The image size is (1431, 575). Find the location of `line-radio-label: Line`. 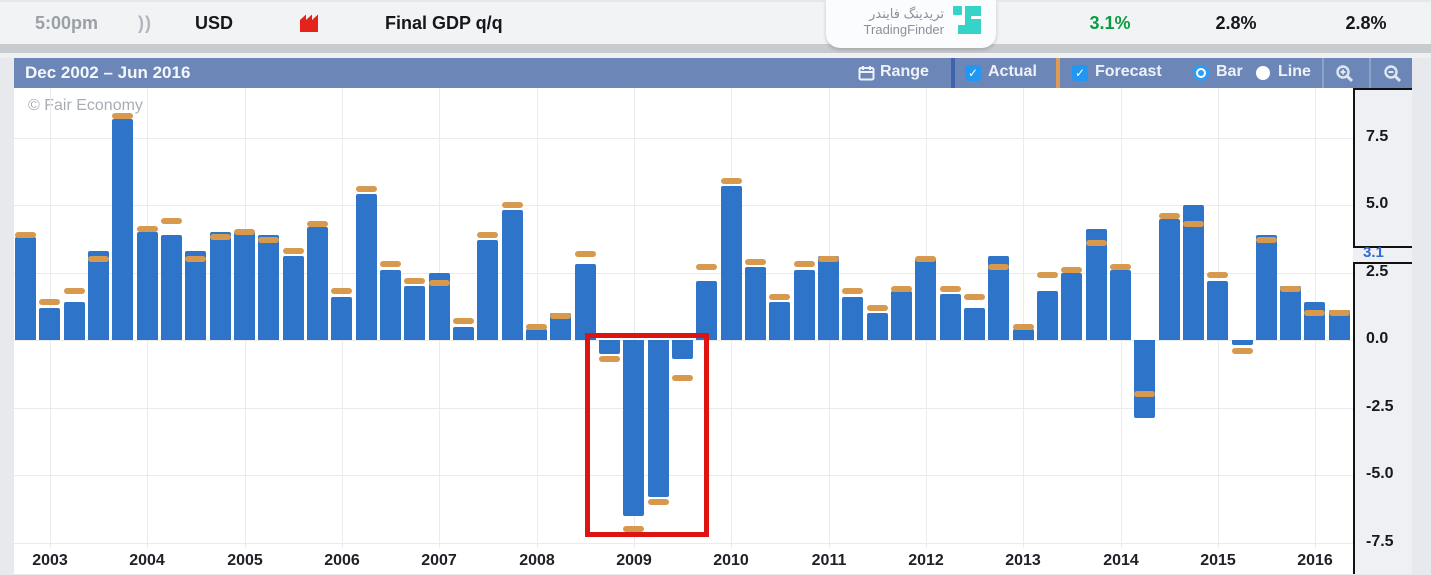

line-radio-label: Line is located at coordinates (1294, 71).